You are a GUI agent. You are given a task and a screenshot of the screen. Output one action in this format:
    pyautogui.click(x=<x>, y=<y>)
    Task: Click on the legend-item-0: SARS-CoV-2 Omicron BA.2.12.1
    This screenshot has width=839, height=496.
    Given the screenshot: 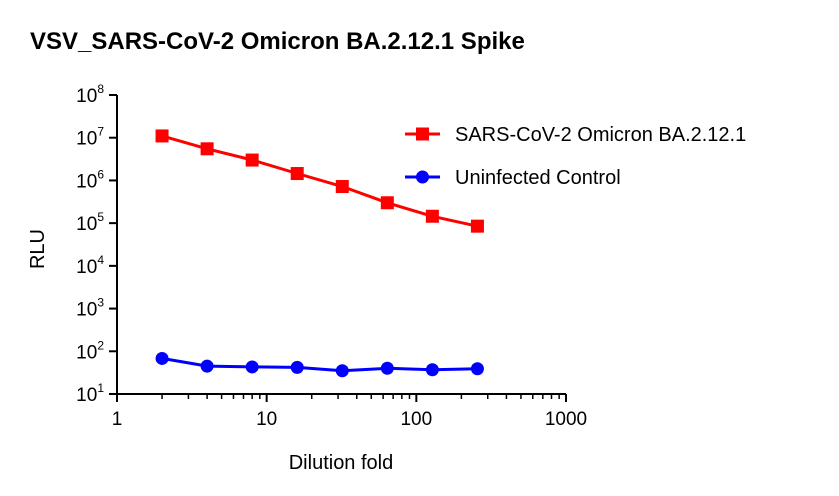 What is the action you would take?
    pyautogui.click(x=575, y=135)
    